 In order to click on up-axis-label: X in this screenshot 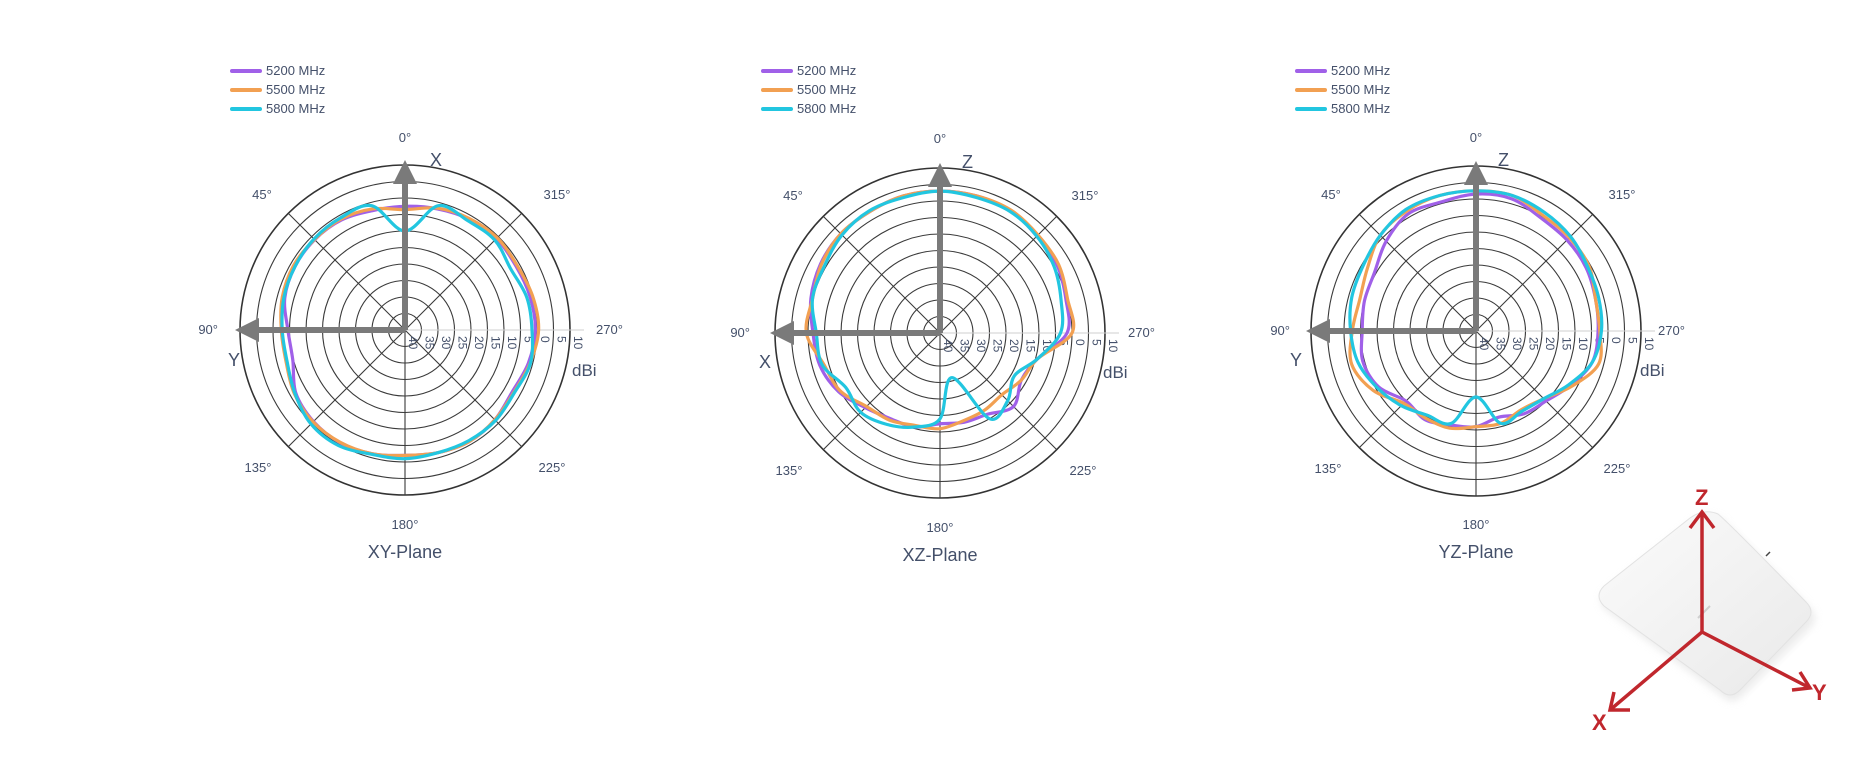, I will do `click(436, 160)`.